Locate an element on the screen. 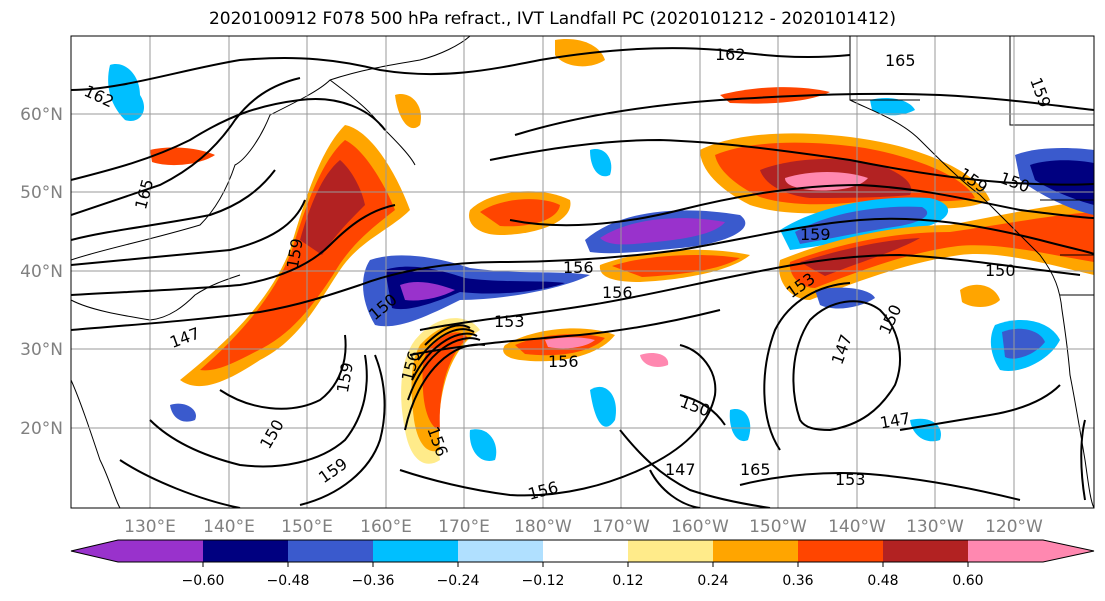  lon-label: 150°W is located at coordinates (778, 527).